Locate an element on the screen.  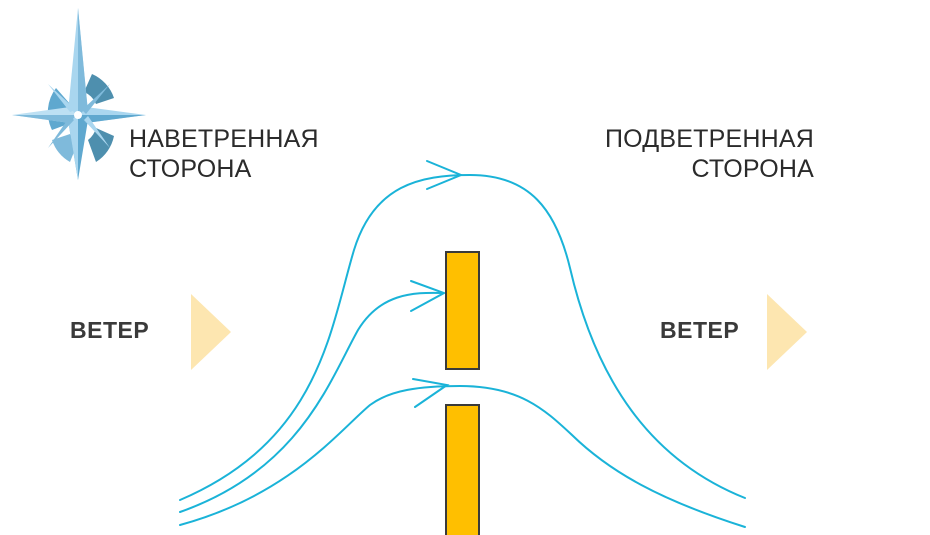
wind-arrow-right-icon is located at coordinates (787, 332).